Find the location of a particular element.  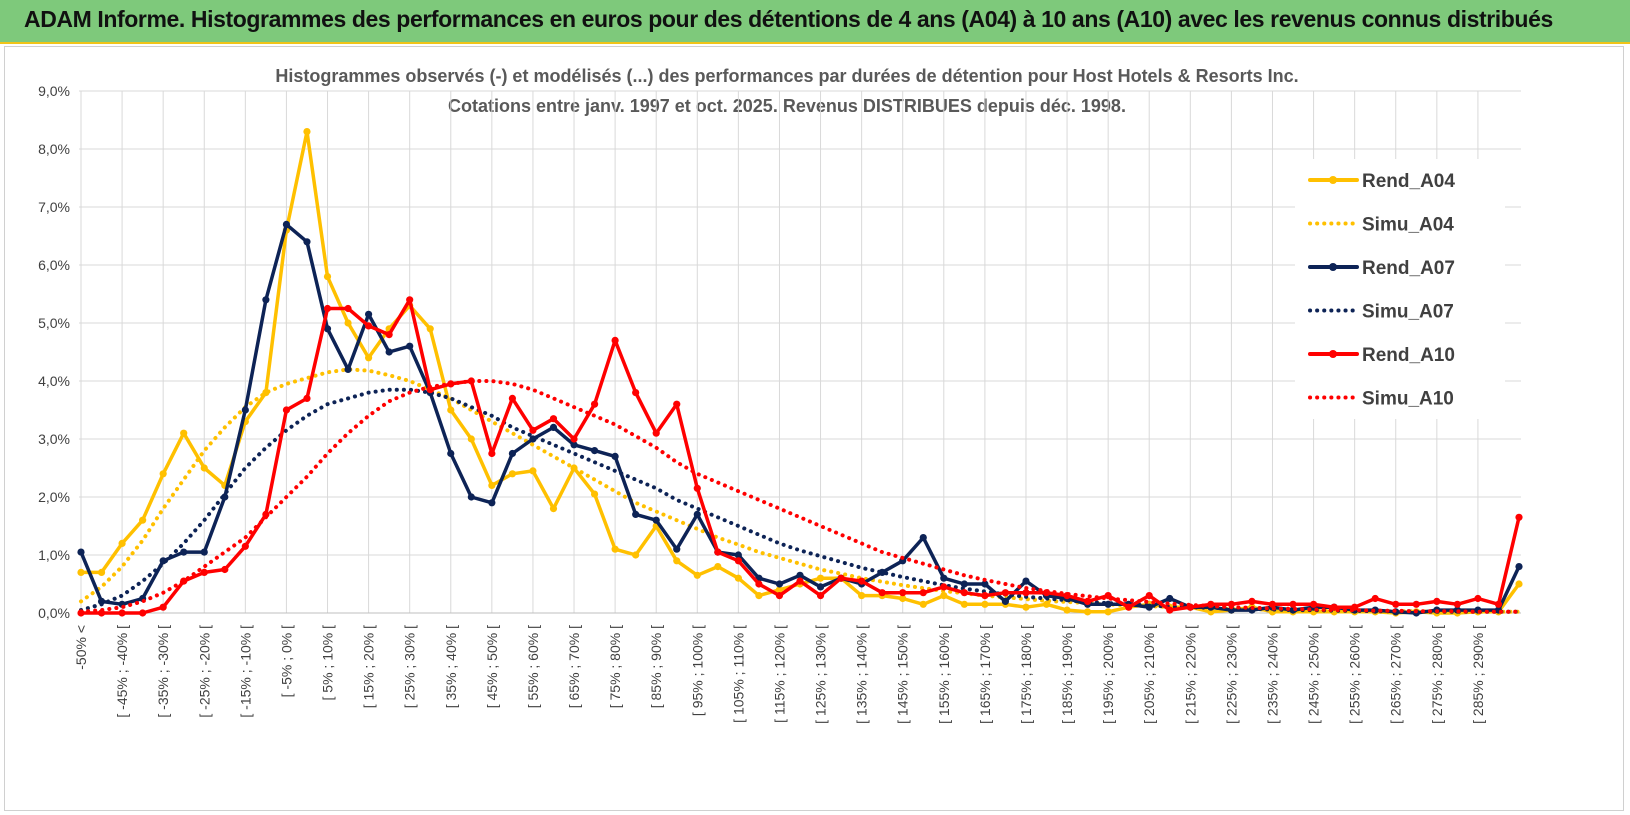

x-tick-label: [ 5% ; 10% [ is located at coordinates (328, 663).